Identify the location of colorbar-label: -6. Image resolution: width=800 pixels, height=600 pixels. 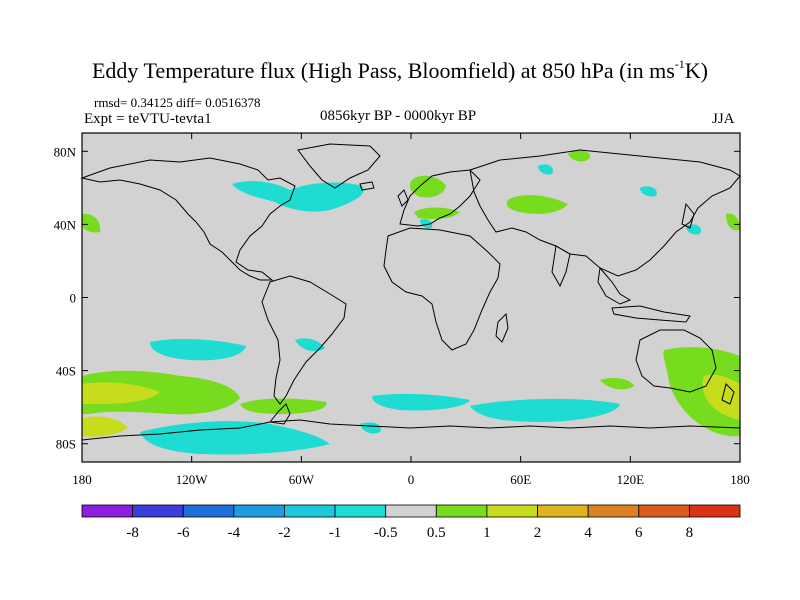
(183, 533).